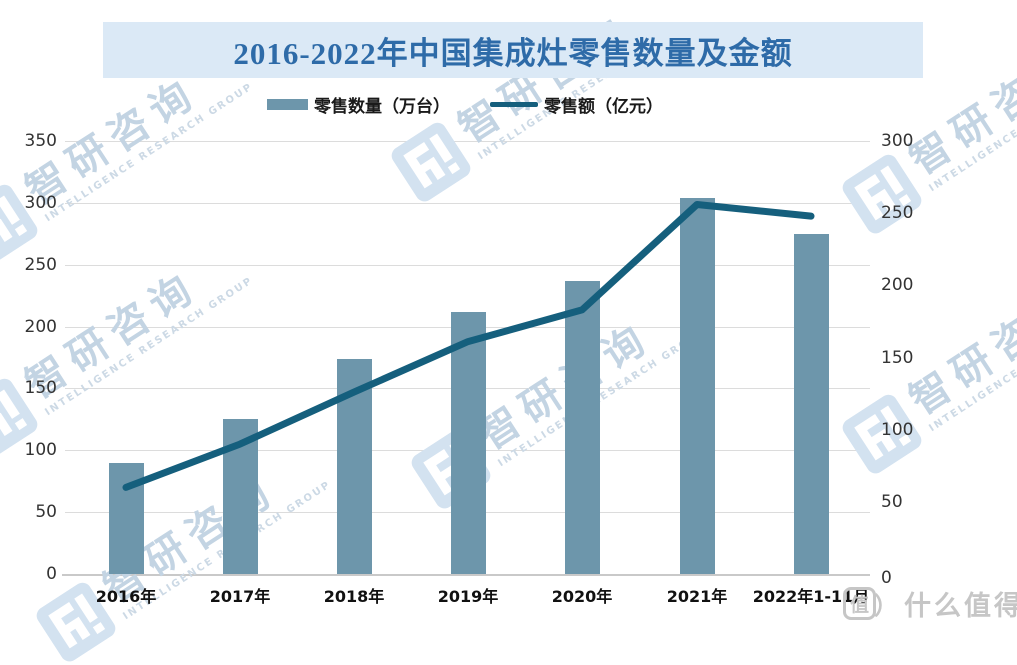 The width and height of the screenshot is (1017, 665). What do you see at coordinates (886, 606) in the screenshot?
I see `smzdm-logo-paren: ）` at bounding box center [886, 606].